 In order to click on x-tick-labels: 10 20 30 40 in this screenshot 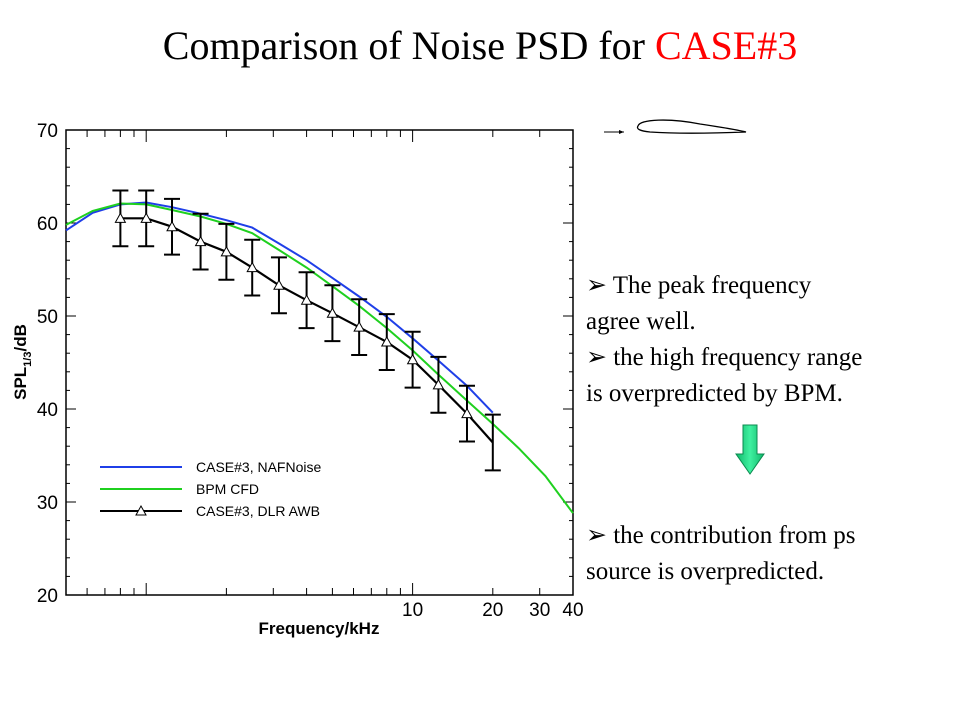, I will do `click(493, 610)`.